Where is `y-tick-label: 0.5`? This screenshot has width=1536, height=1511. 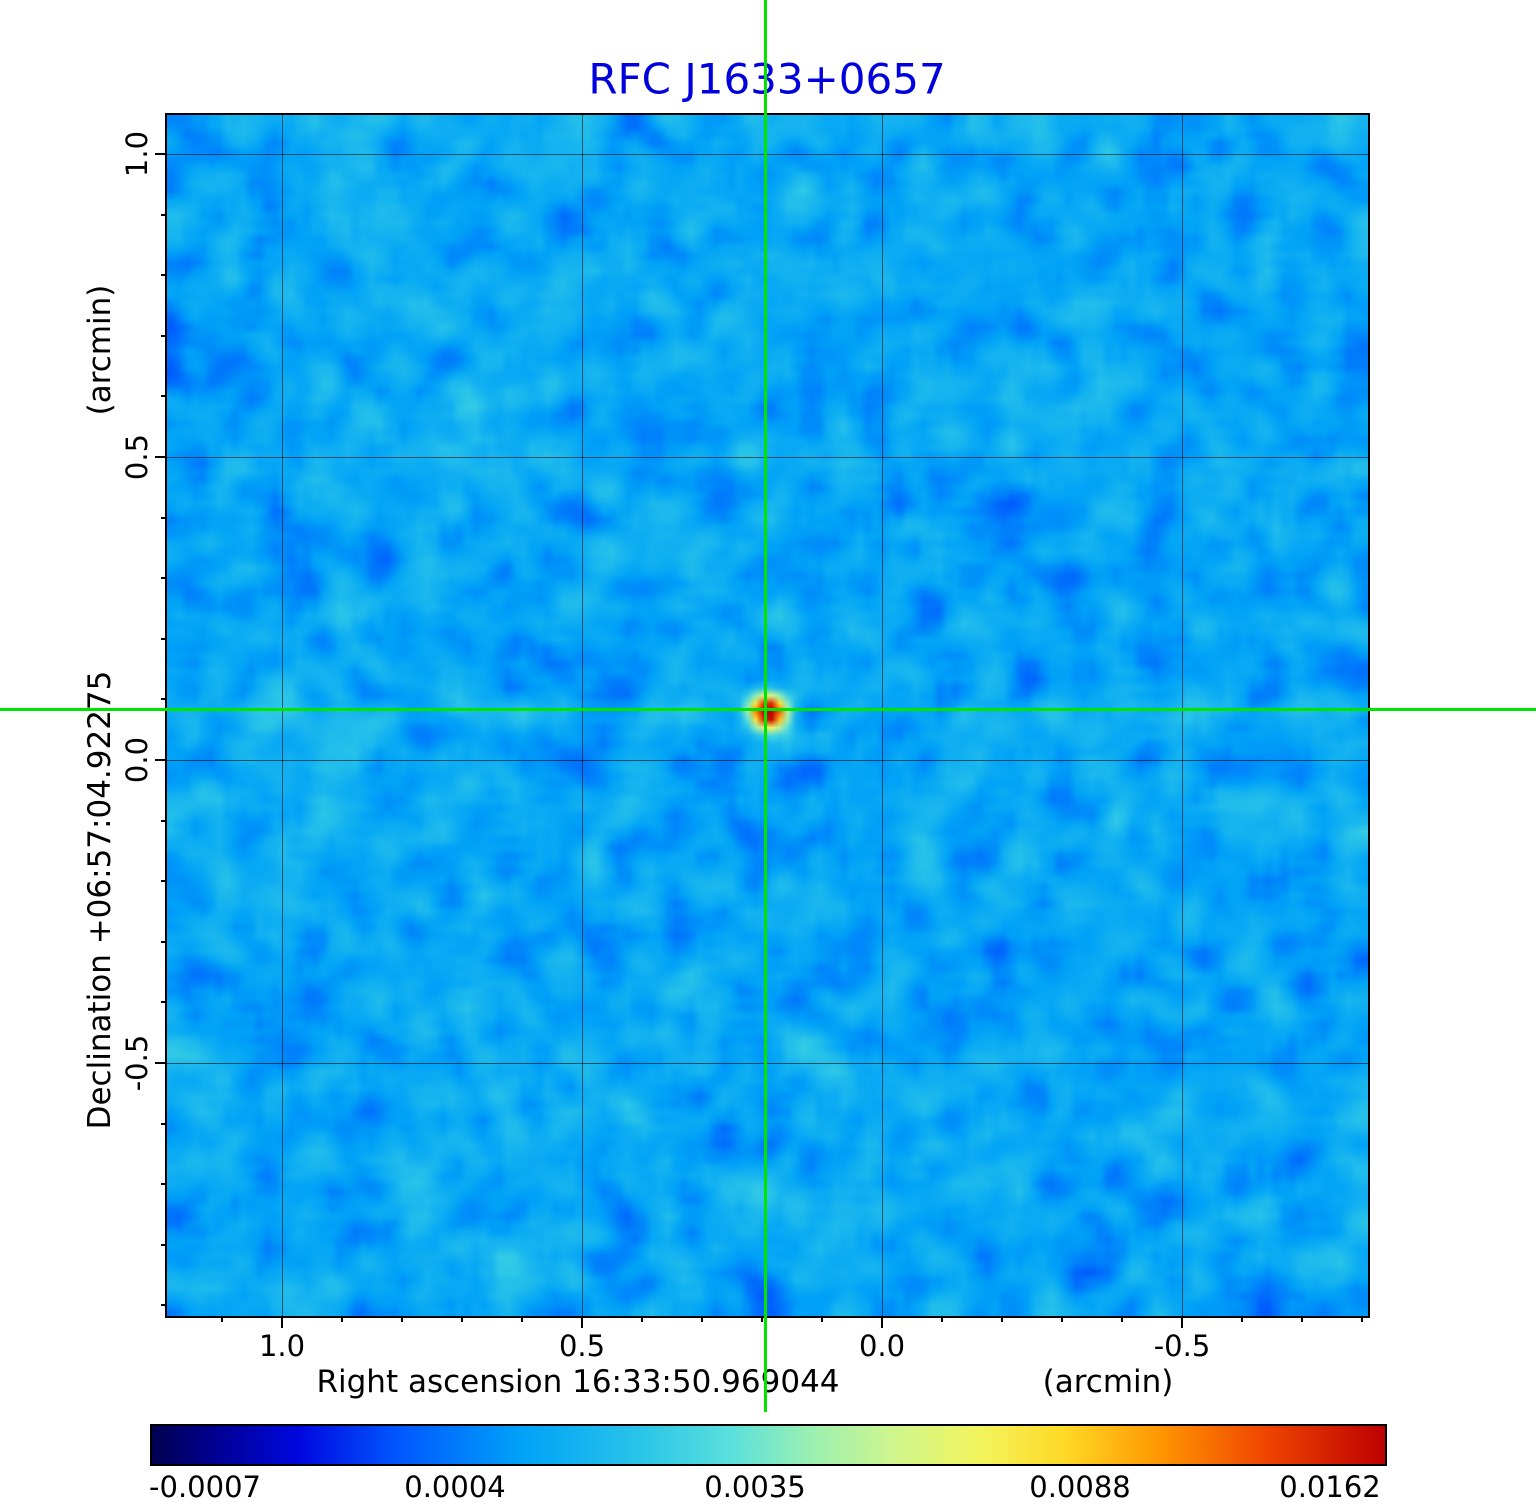 y-tick-label: 0.5 is located at coordinates (137, 457).